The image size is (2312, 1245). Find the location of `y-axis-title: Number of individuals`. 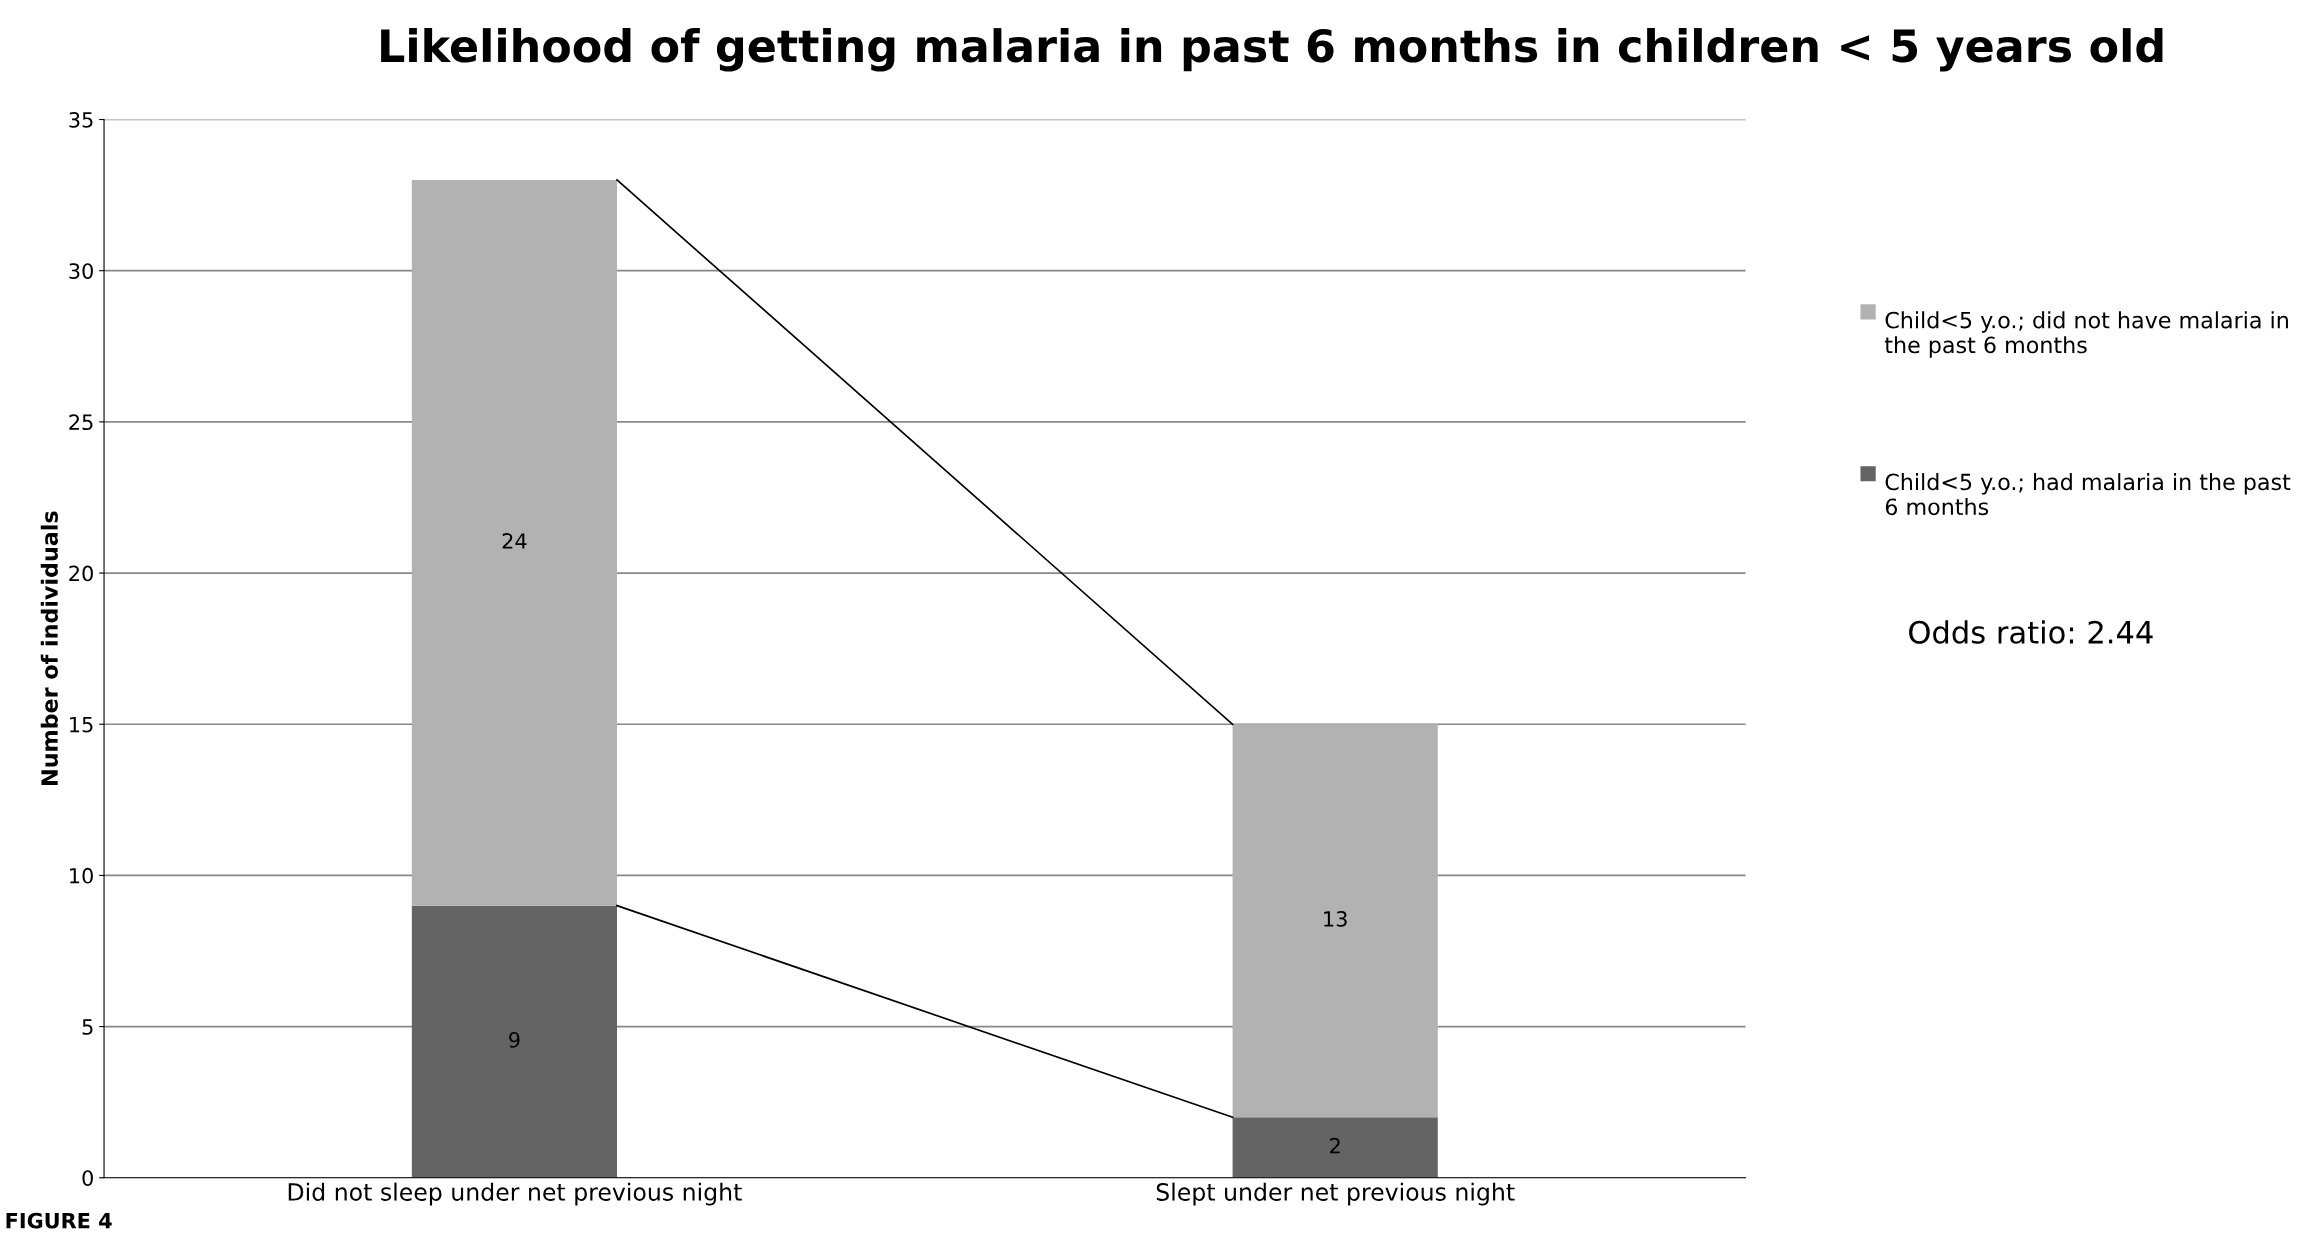

y-axis-title: Number of individuals is located at coordinates (49, 648).